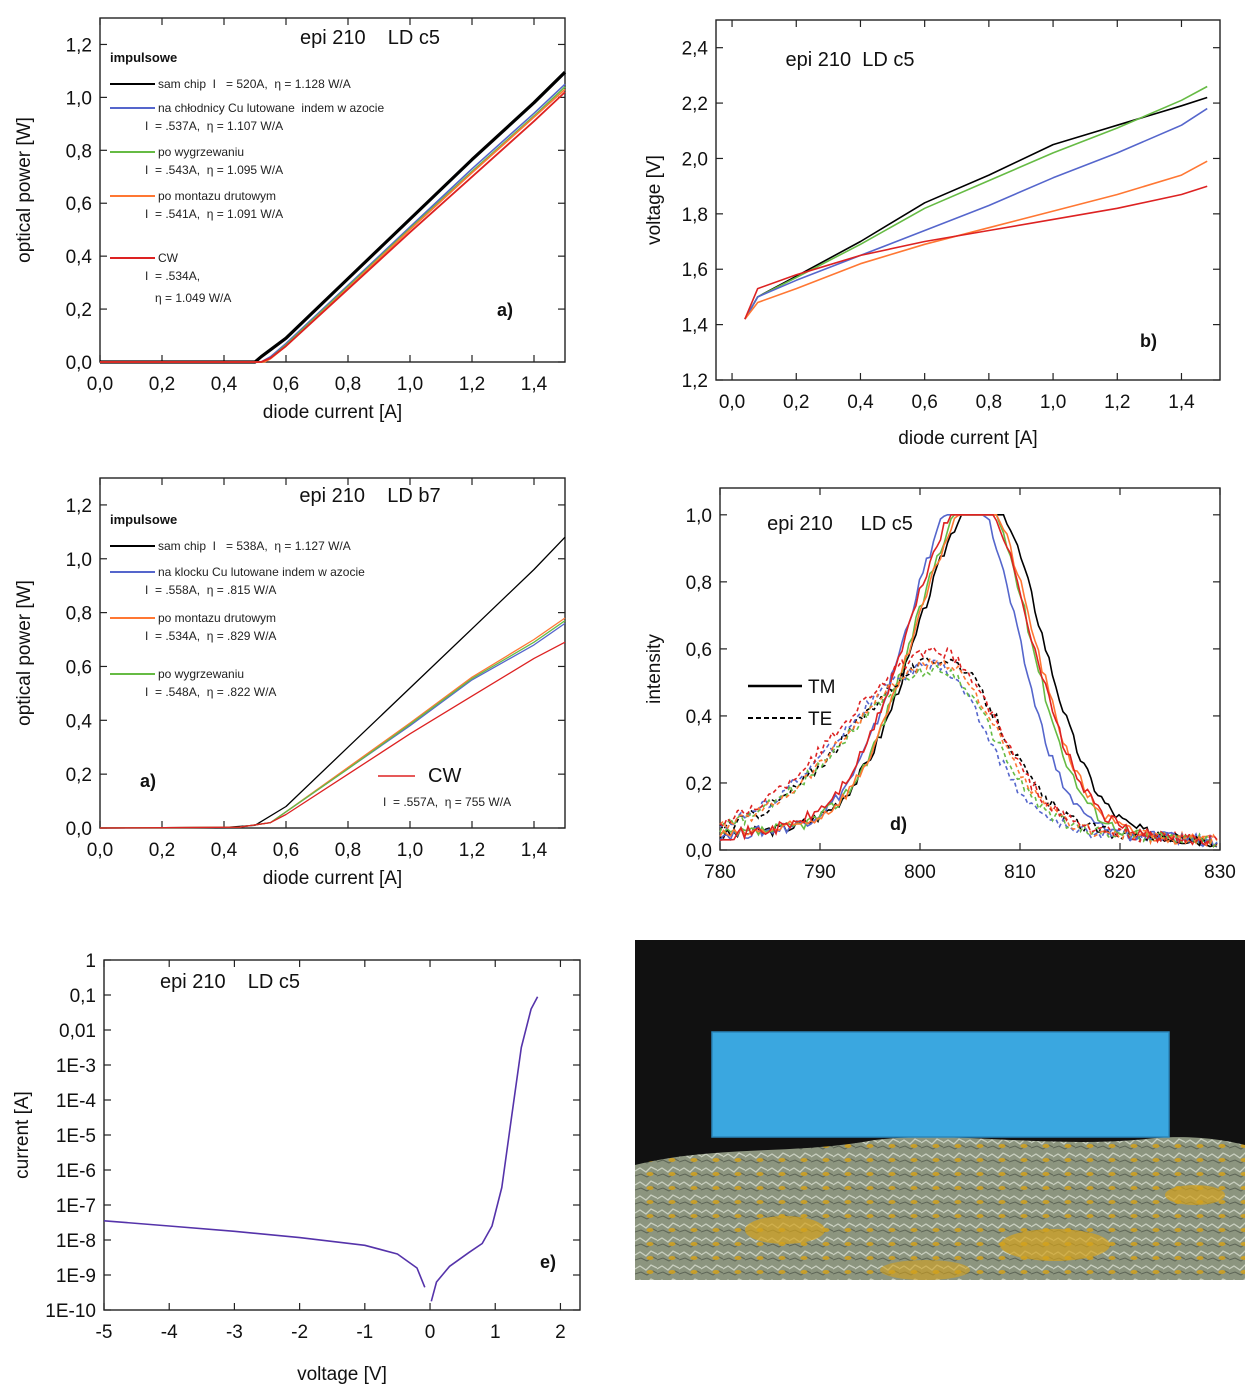 This screenshot has width=1246, height=1394. What do you see at coordinates (1148, 341) in the screenshot?
I see `panel-letter: b)` at bounding box center [1148, 341].